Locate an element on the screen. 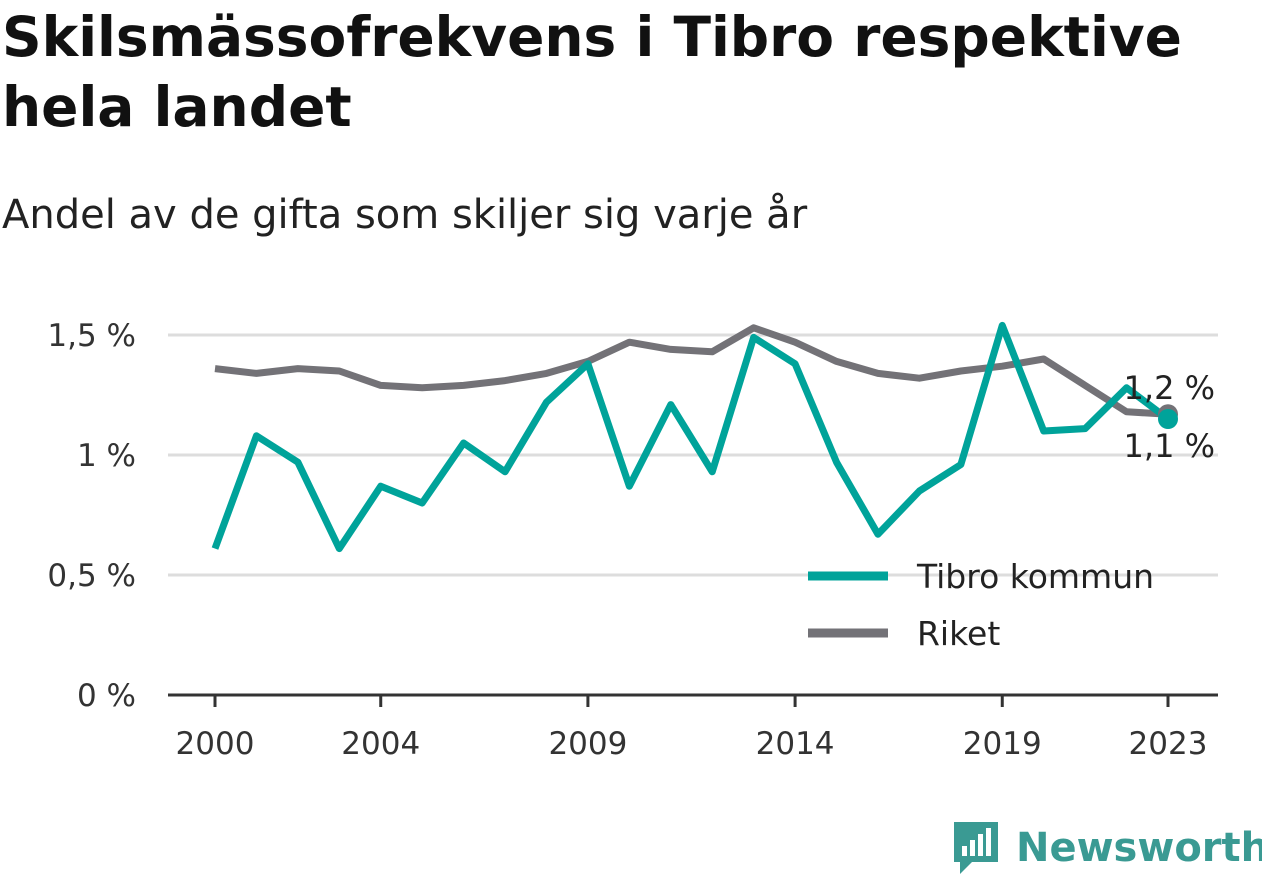  legend-label-tibro: Tibro kommun is located at coordinates (1035, 576).